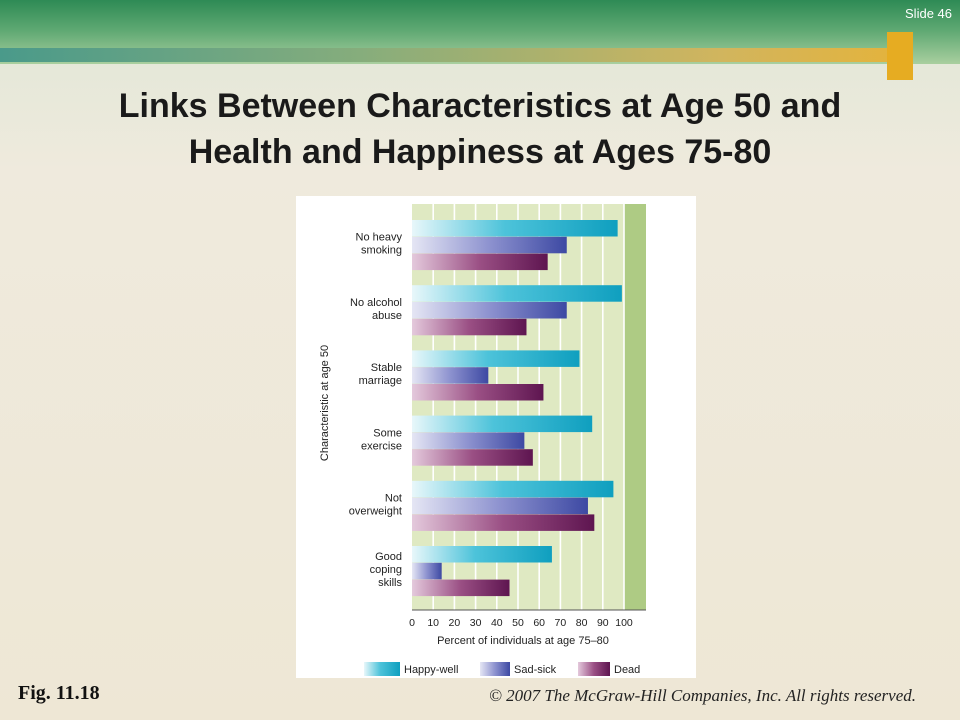 Image resolution: width=960 pixels, height=720 pixels. Describe the element at coordinates (594, 669) in the screenshot. I see `legend-swatch-dead` at that location.